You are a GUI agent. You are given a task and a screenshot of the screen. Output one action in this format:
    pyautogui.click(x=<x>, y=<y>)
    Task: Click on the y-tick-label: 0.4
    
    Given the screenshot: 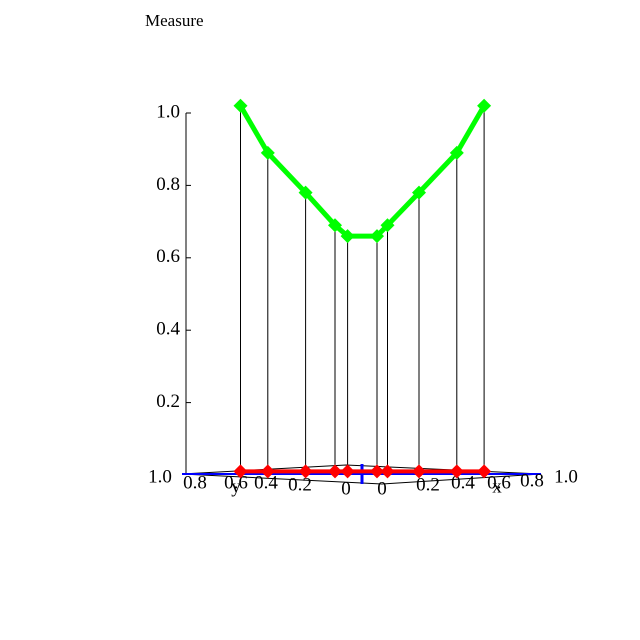 What is the action you would take?
    pyautogui.click(x=168, y=329)
    